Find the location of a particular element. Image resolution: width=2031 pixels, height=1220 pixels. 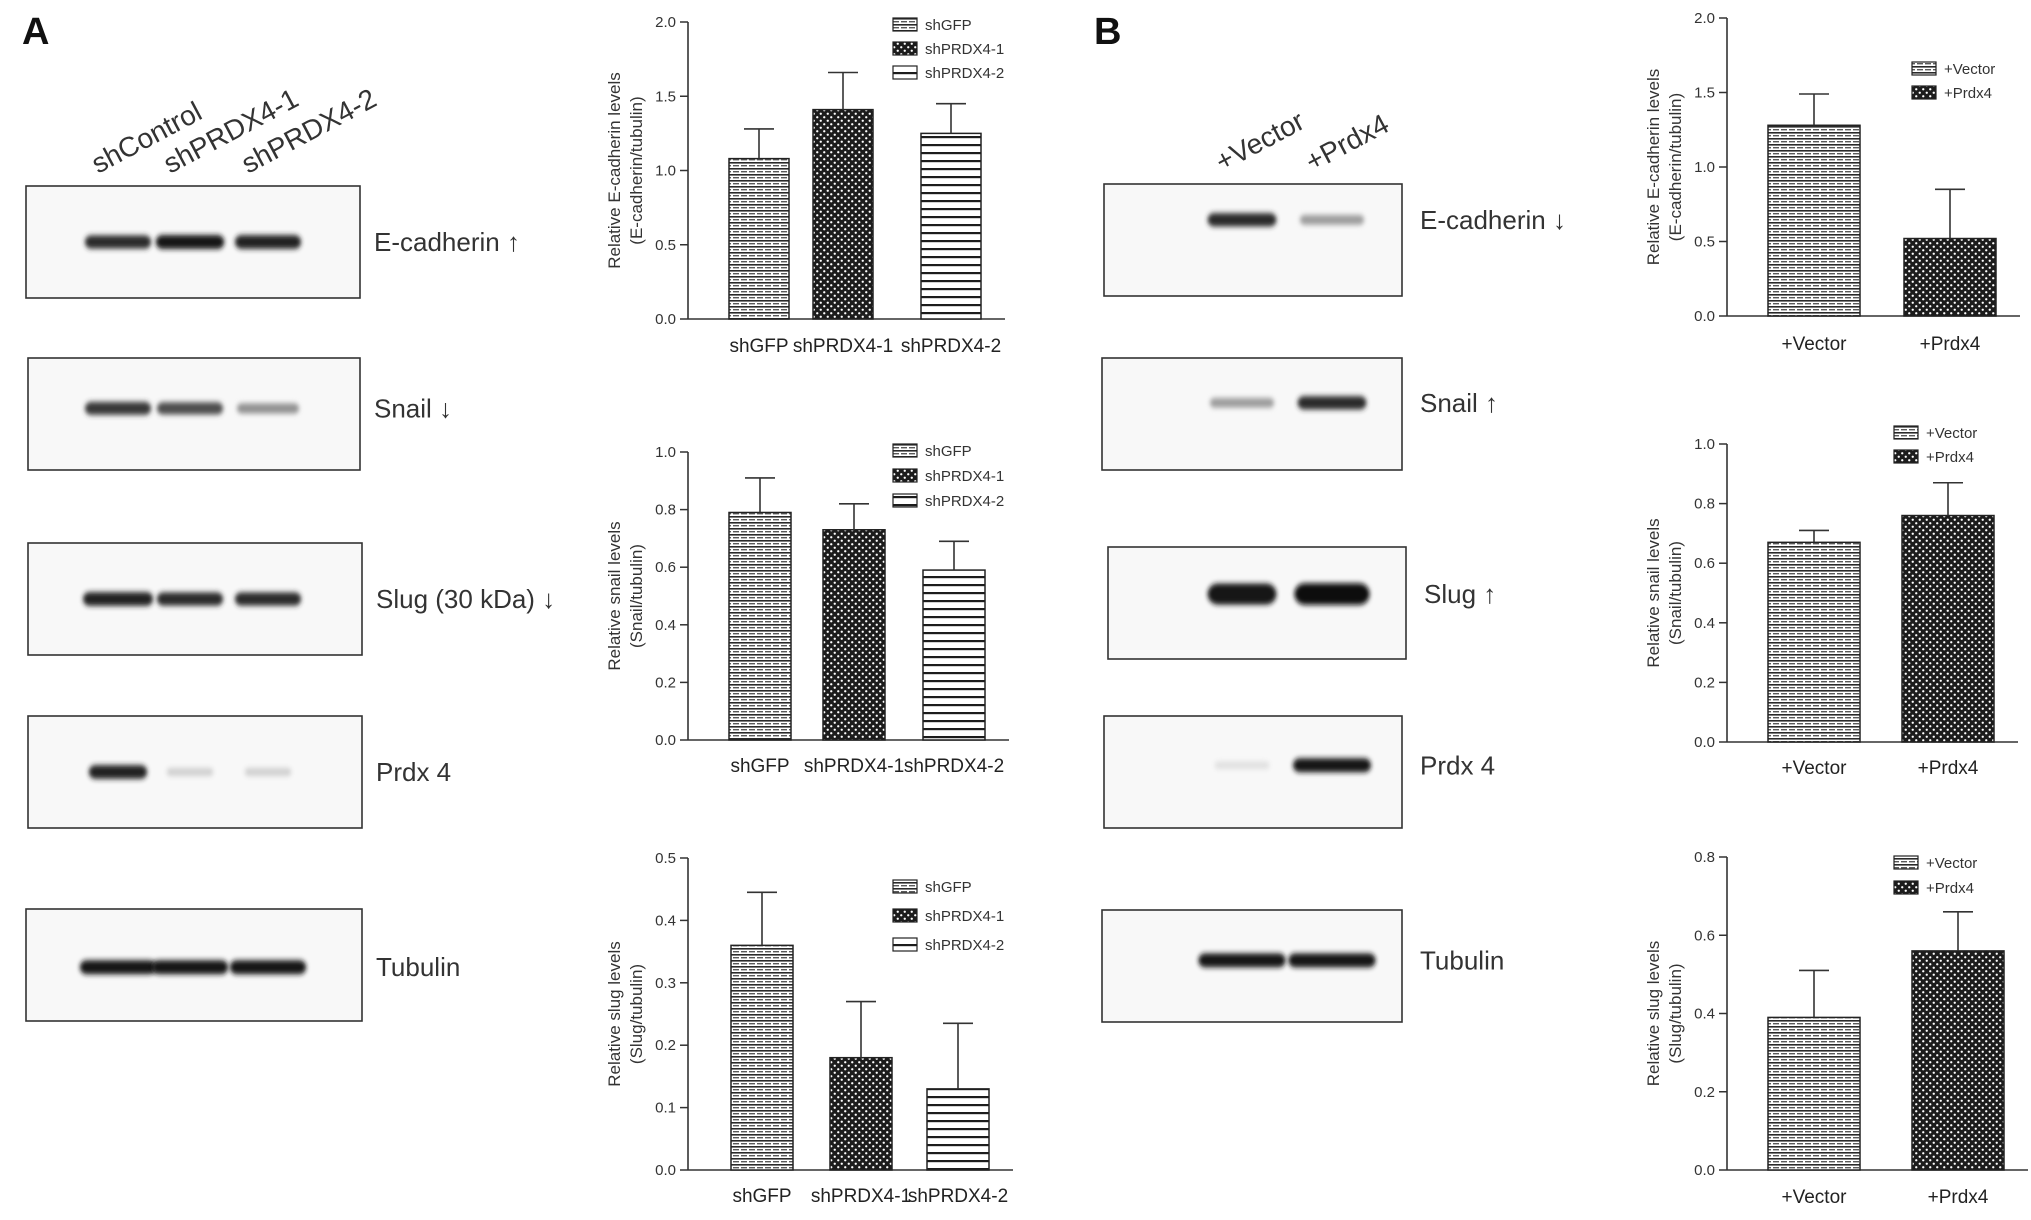

blot-e-cadherin: E-cadherin ↓ is located at coordinates (1334, 240).